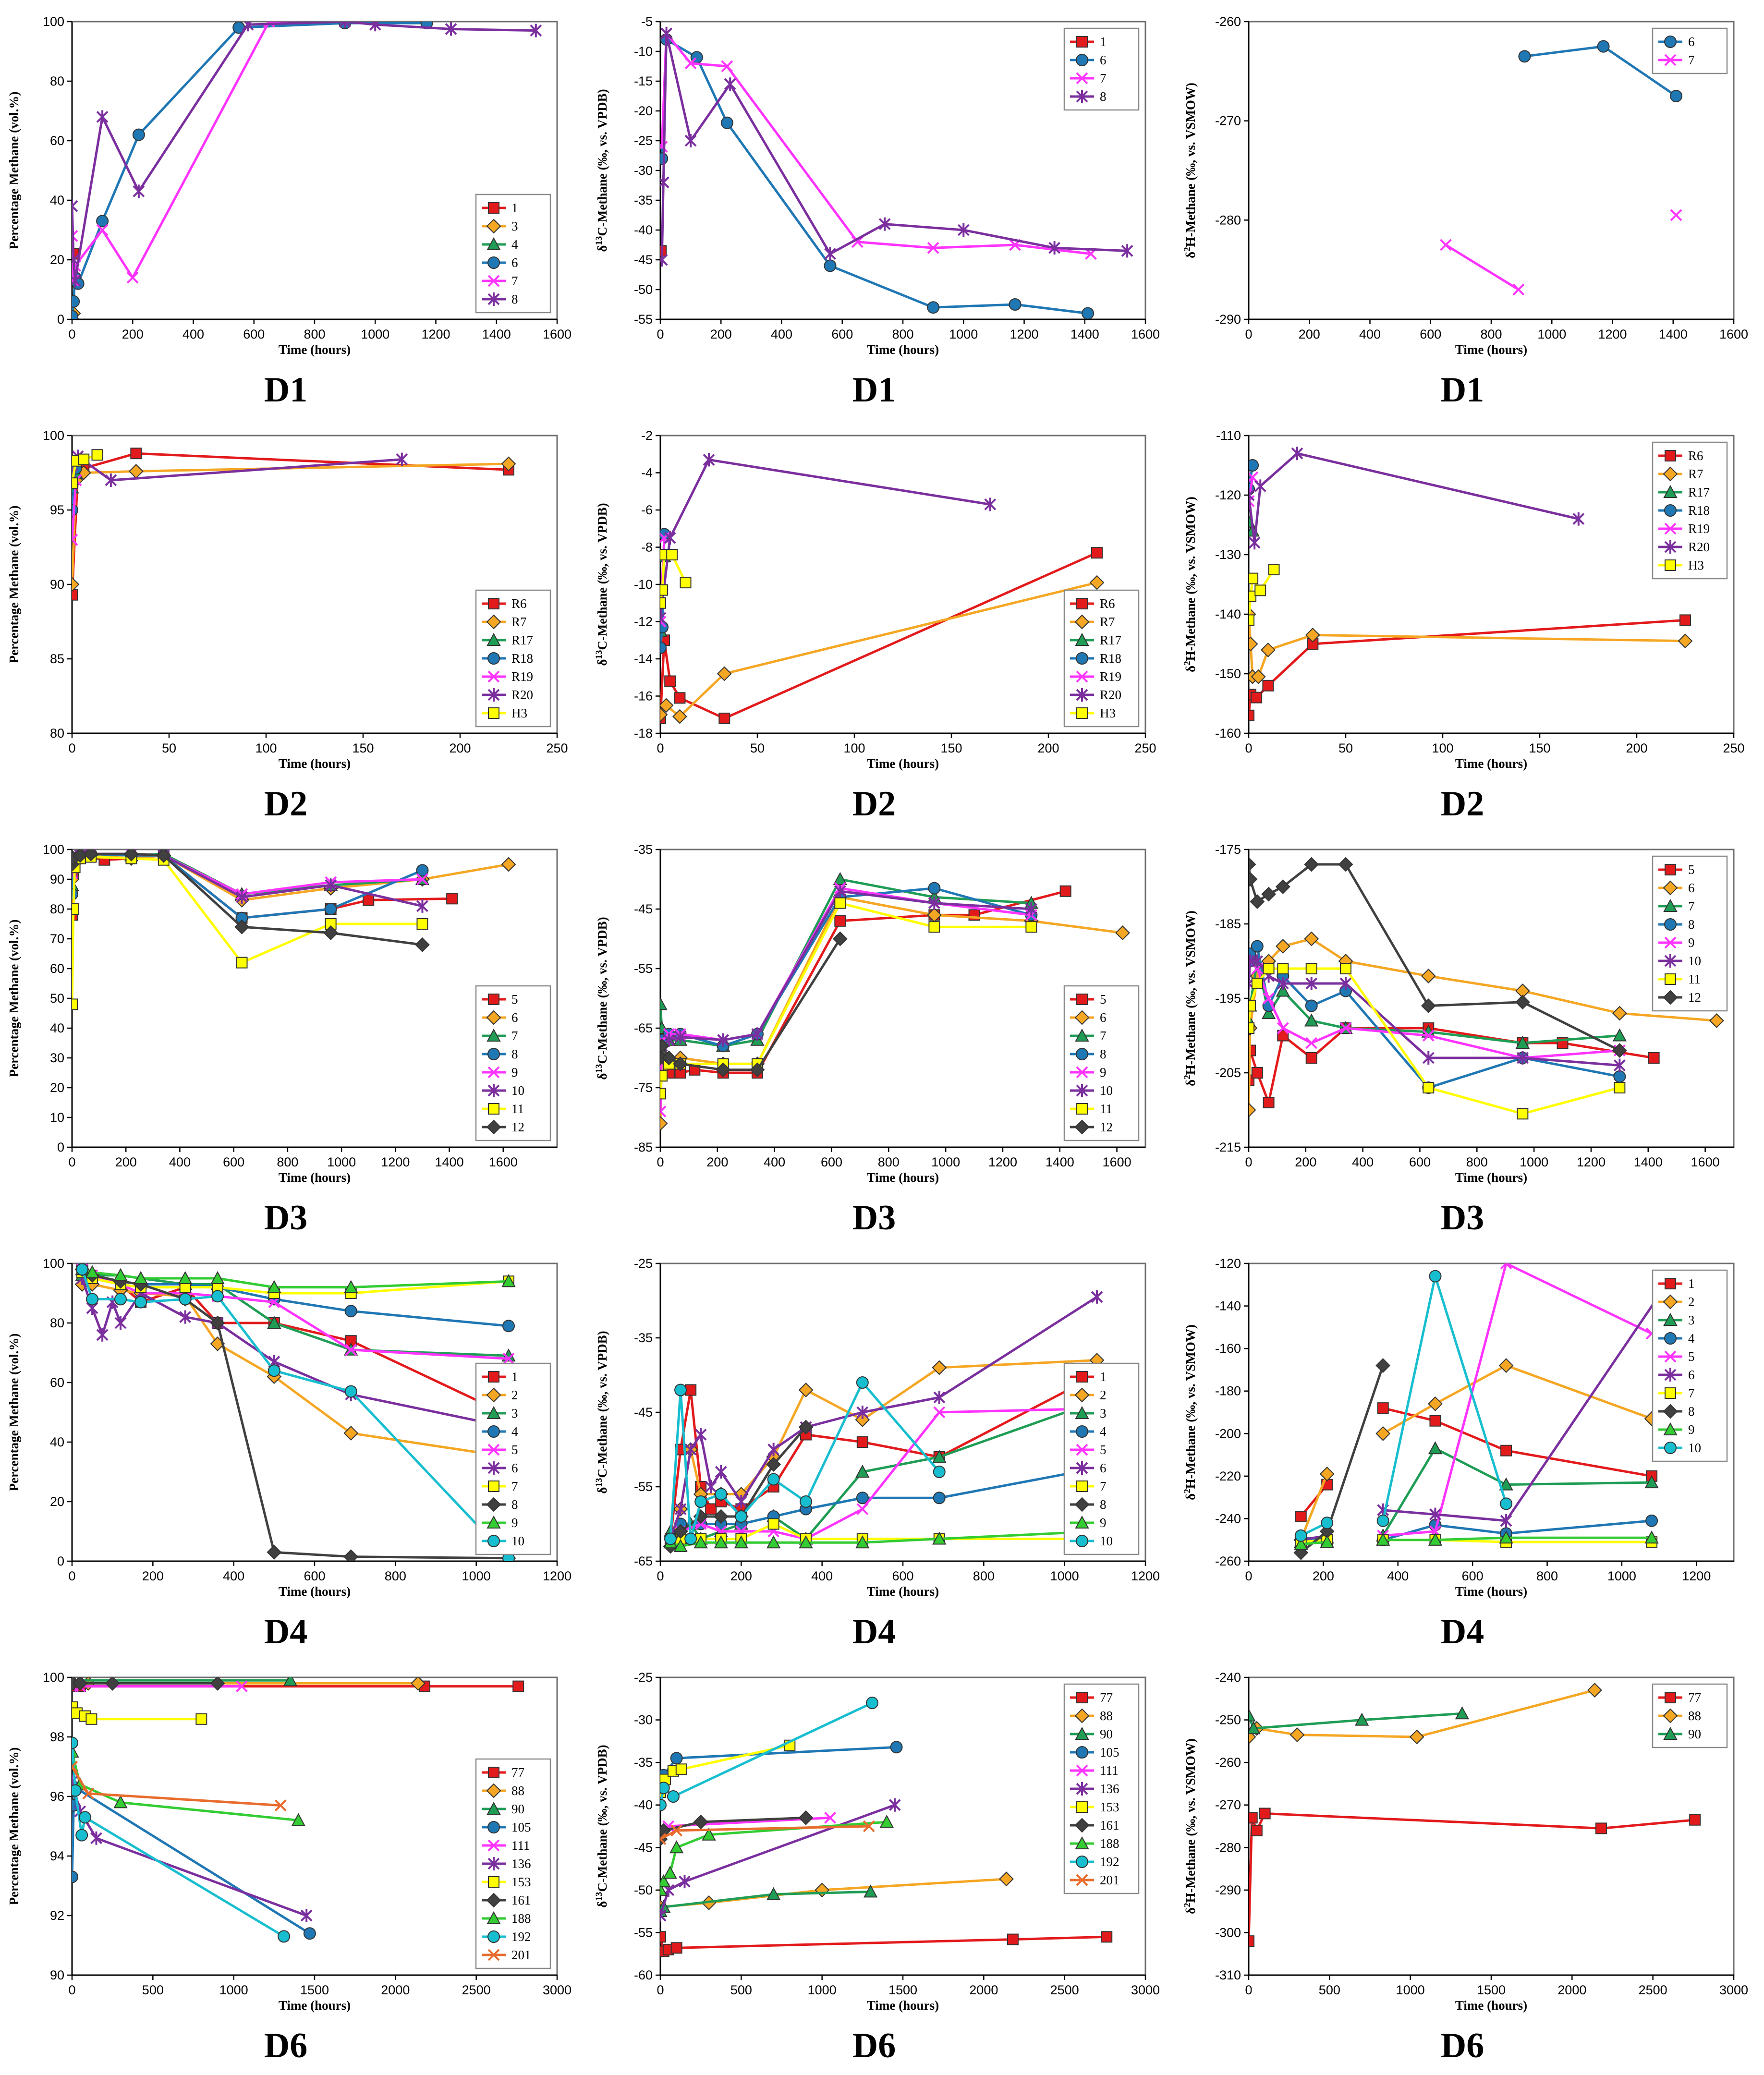 The height and width of the screenshot is (2075, 1764). Describe the element at coordinates (1462, 2045) in the screenshot. I see `panel-label: D6` at that location.